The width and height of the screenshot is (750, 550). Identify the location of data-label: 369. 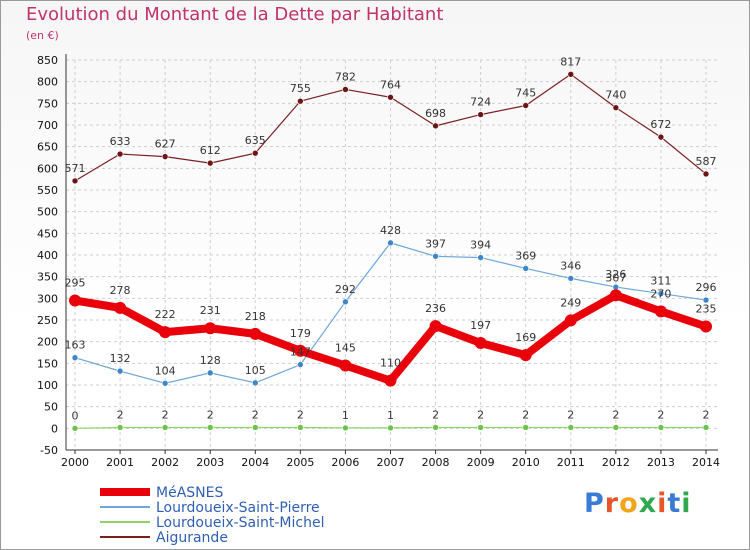
(525, 255).